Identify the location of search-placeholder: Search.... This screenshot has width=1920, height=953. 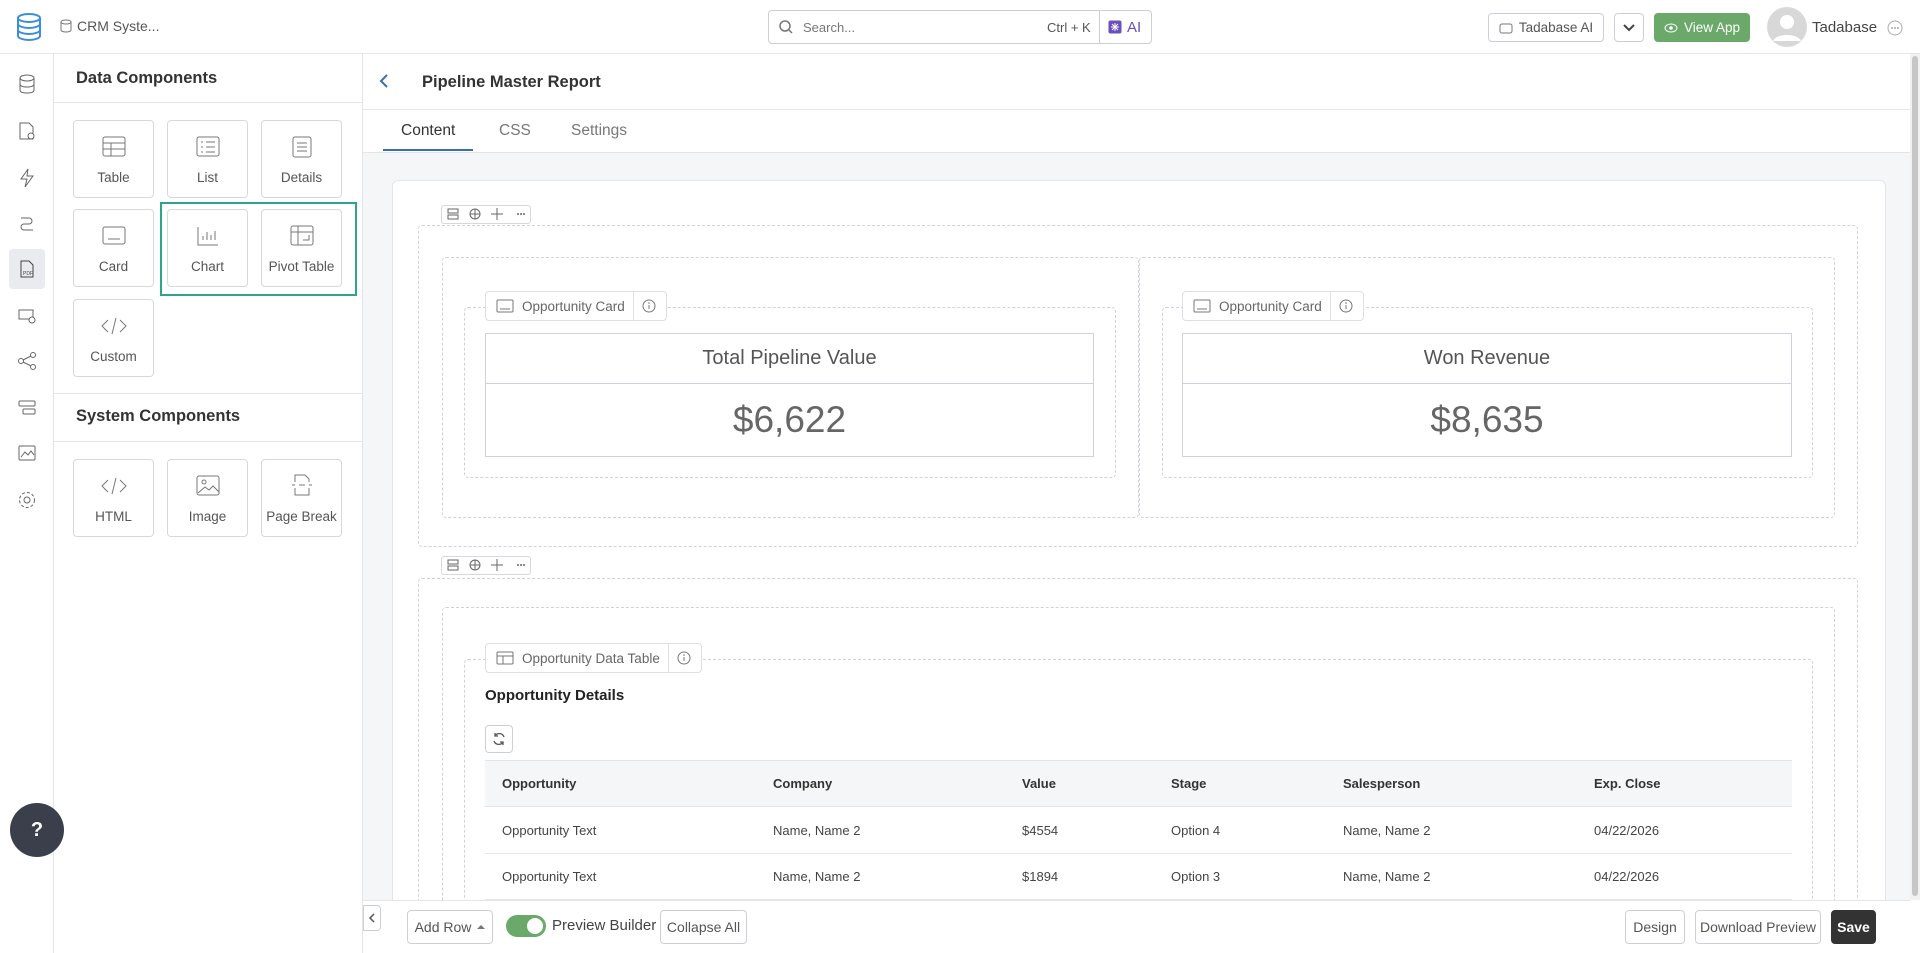
(829, 27).